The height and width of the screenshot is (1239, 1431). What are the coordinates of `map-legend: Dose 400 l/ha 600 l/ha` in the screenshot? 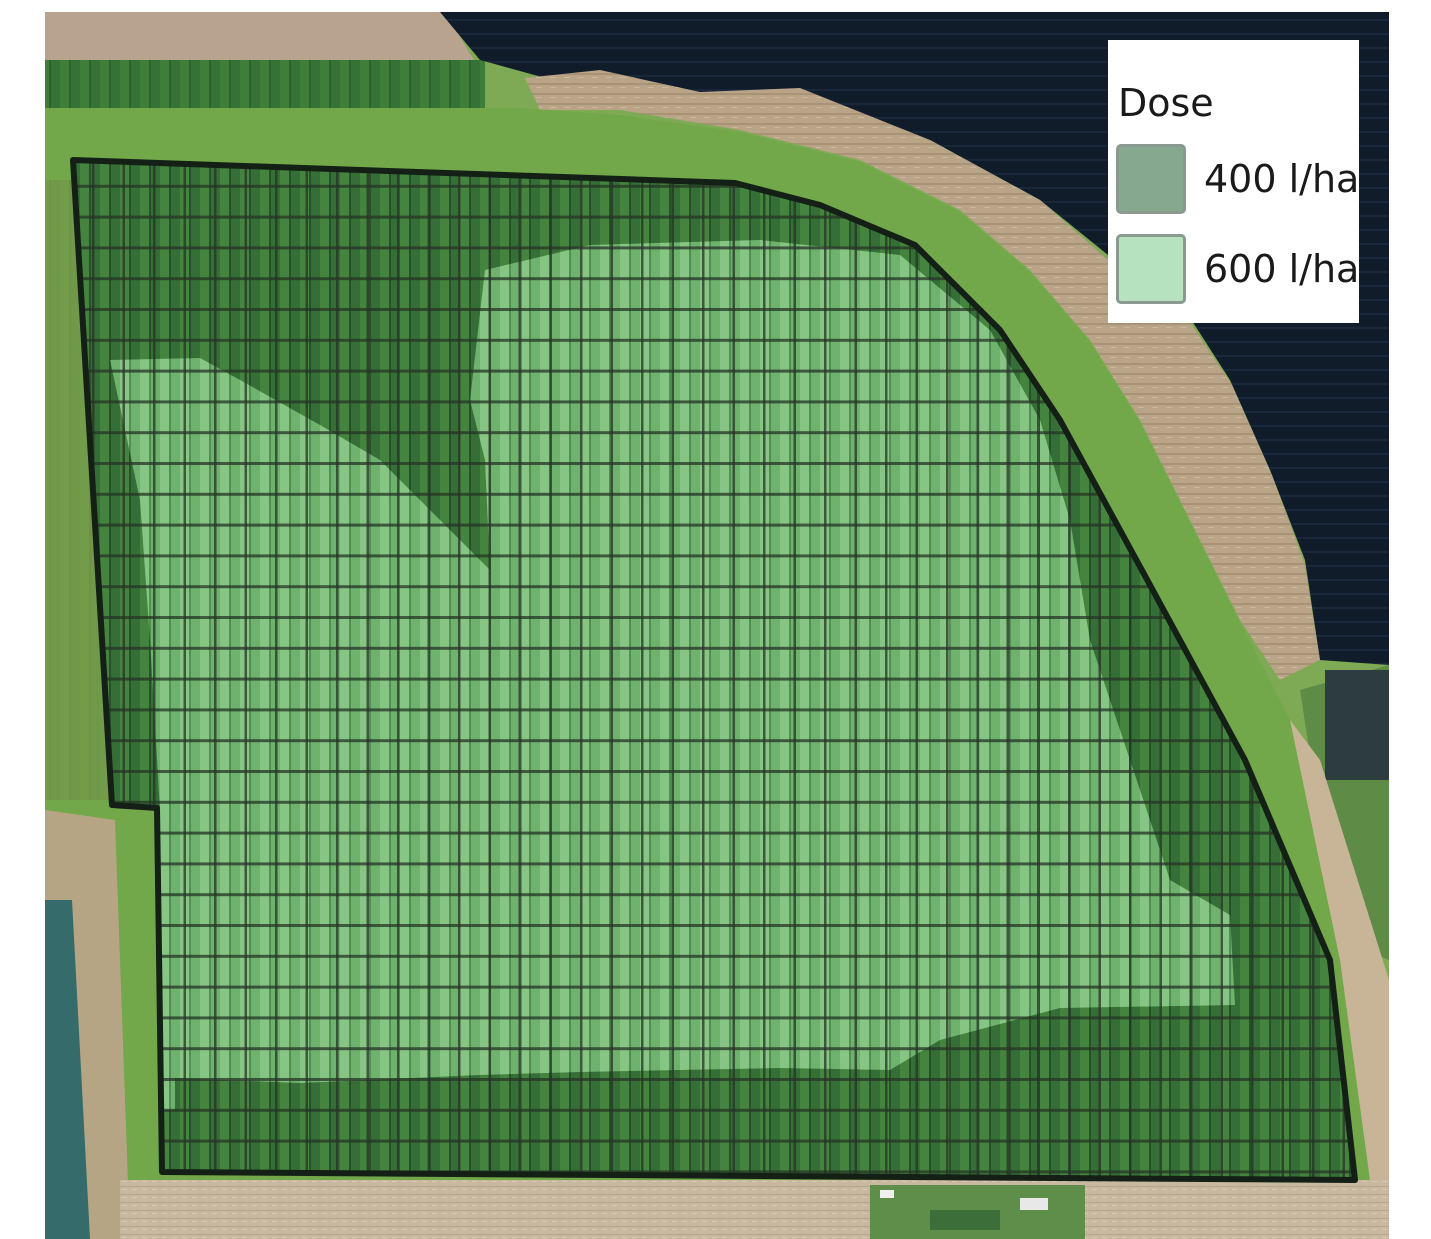 It's located at (1233, 181).